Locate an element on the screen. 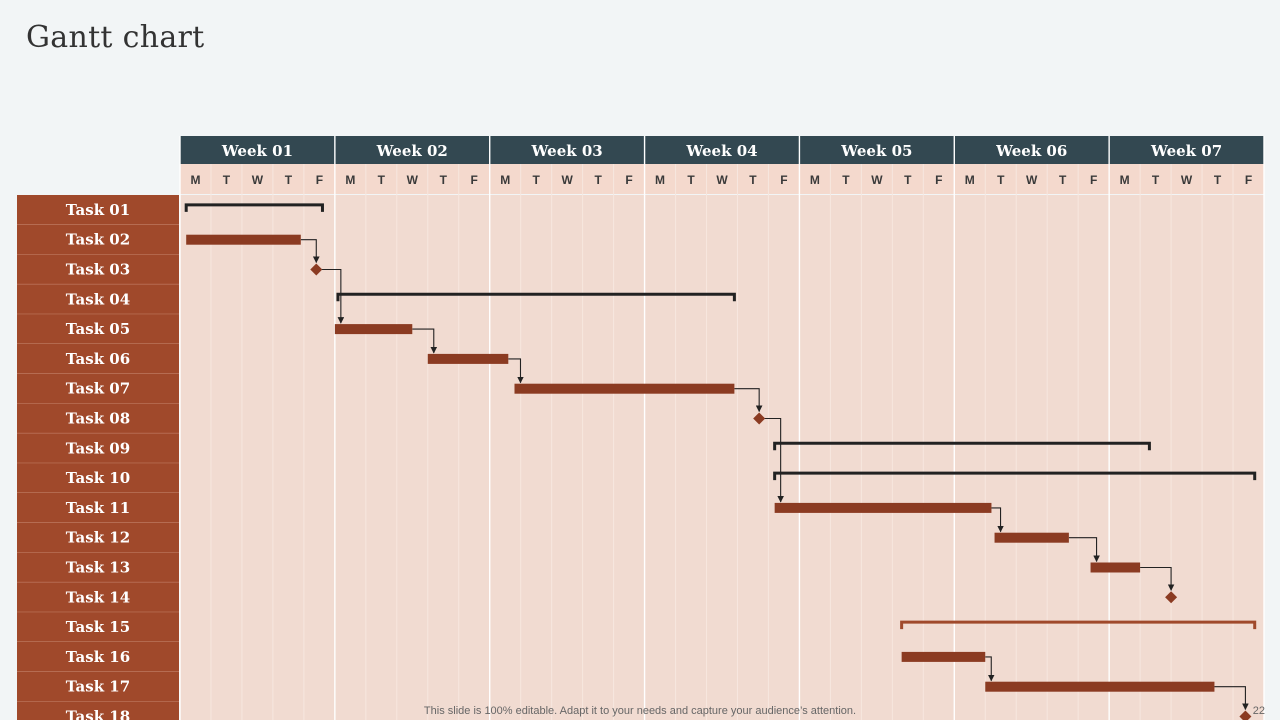  task-label: Task 11 is located at coordinates (98, 508).